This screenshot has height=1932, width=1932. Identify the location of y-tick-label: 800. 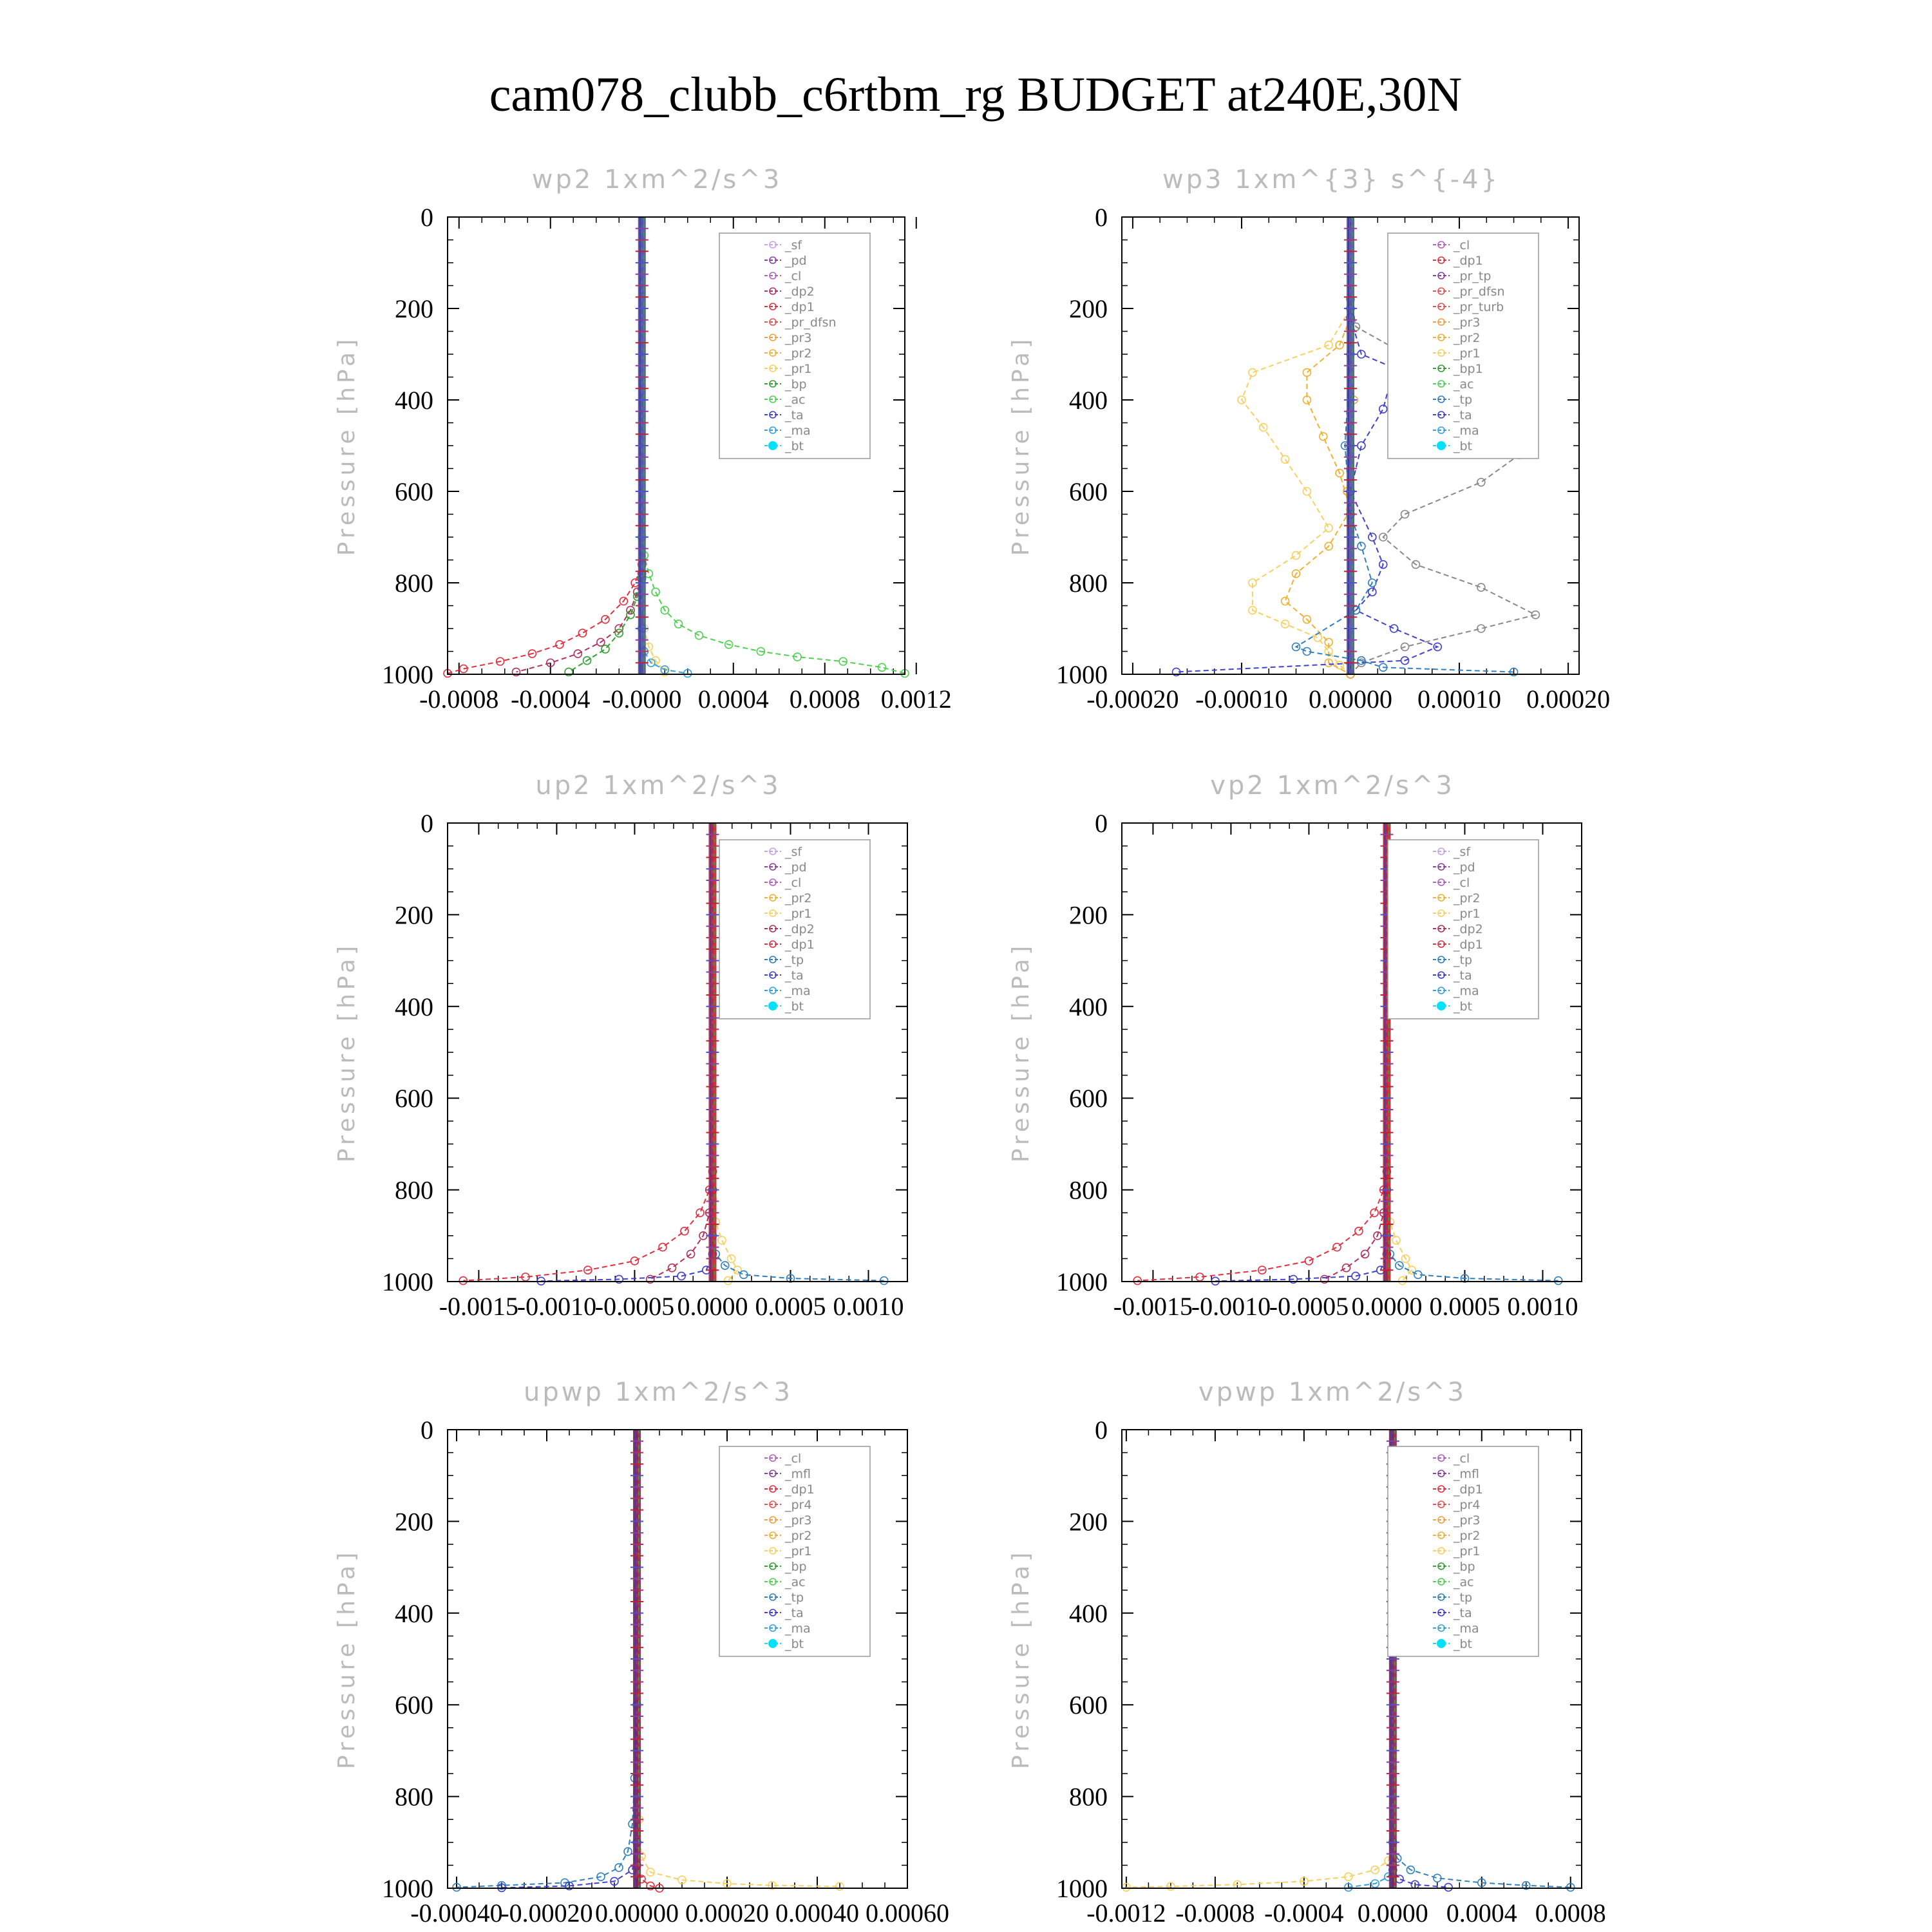
(1089, 583).